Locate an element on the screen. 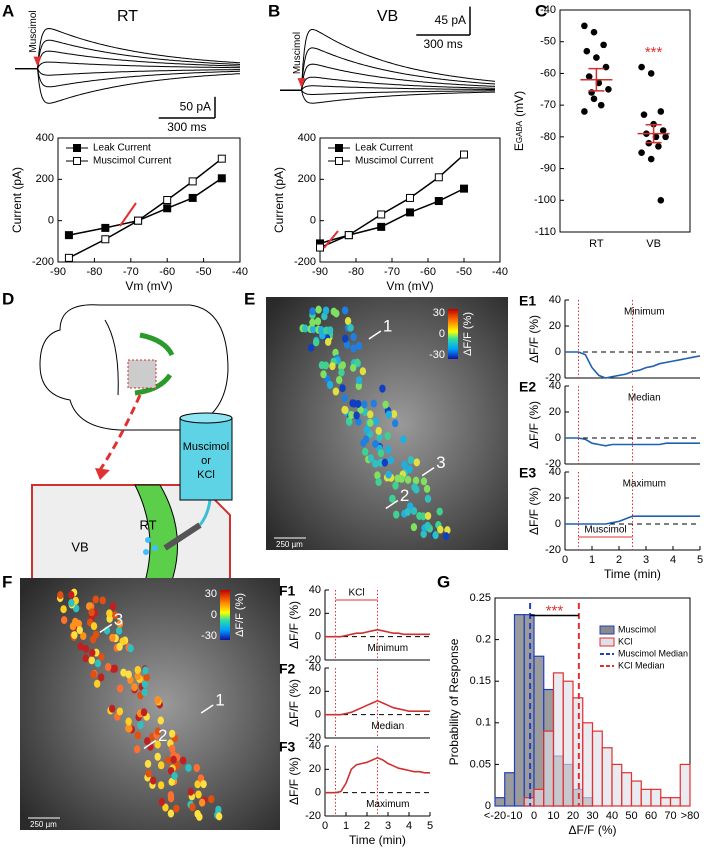 The height and width of the screenshot is (858, 707). y-tick-label: 400 is located at coordinates (307, 138).